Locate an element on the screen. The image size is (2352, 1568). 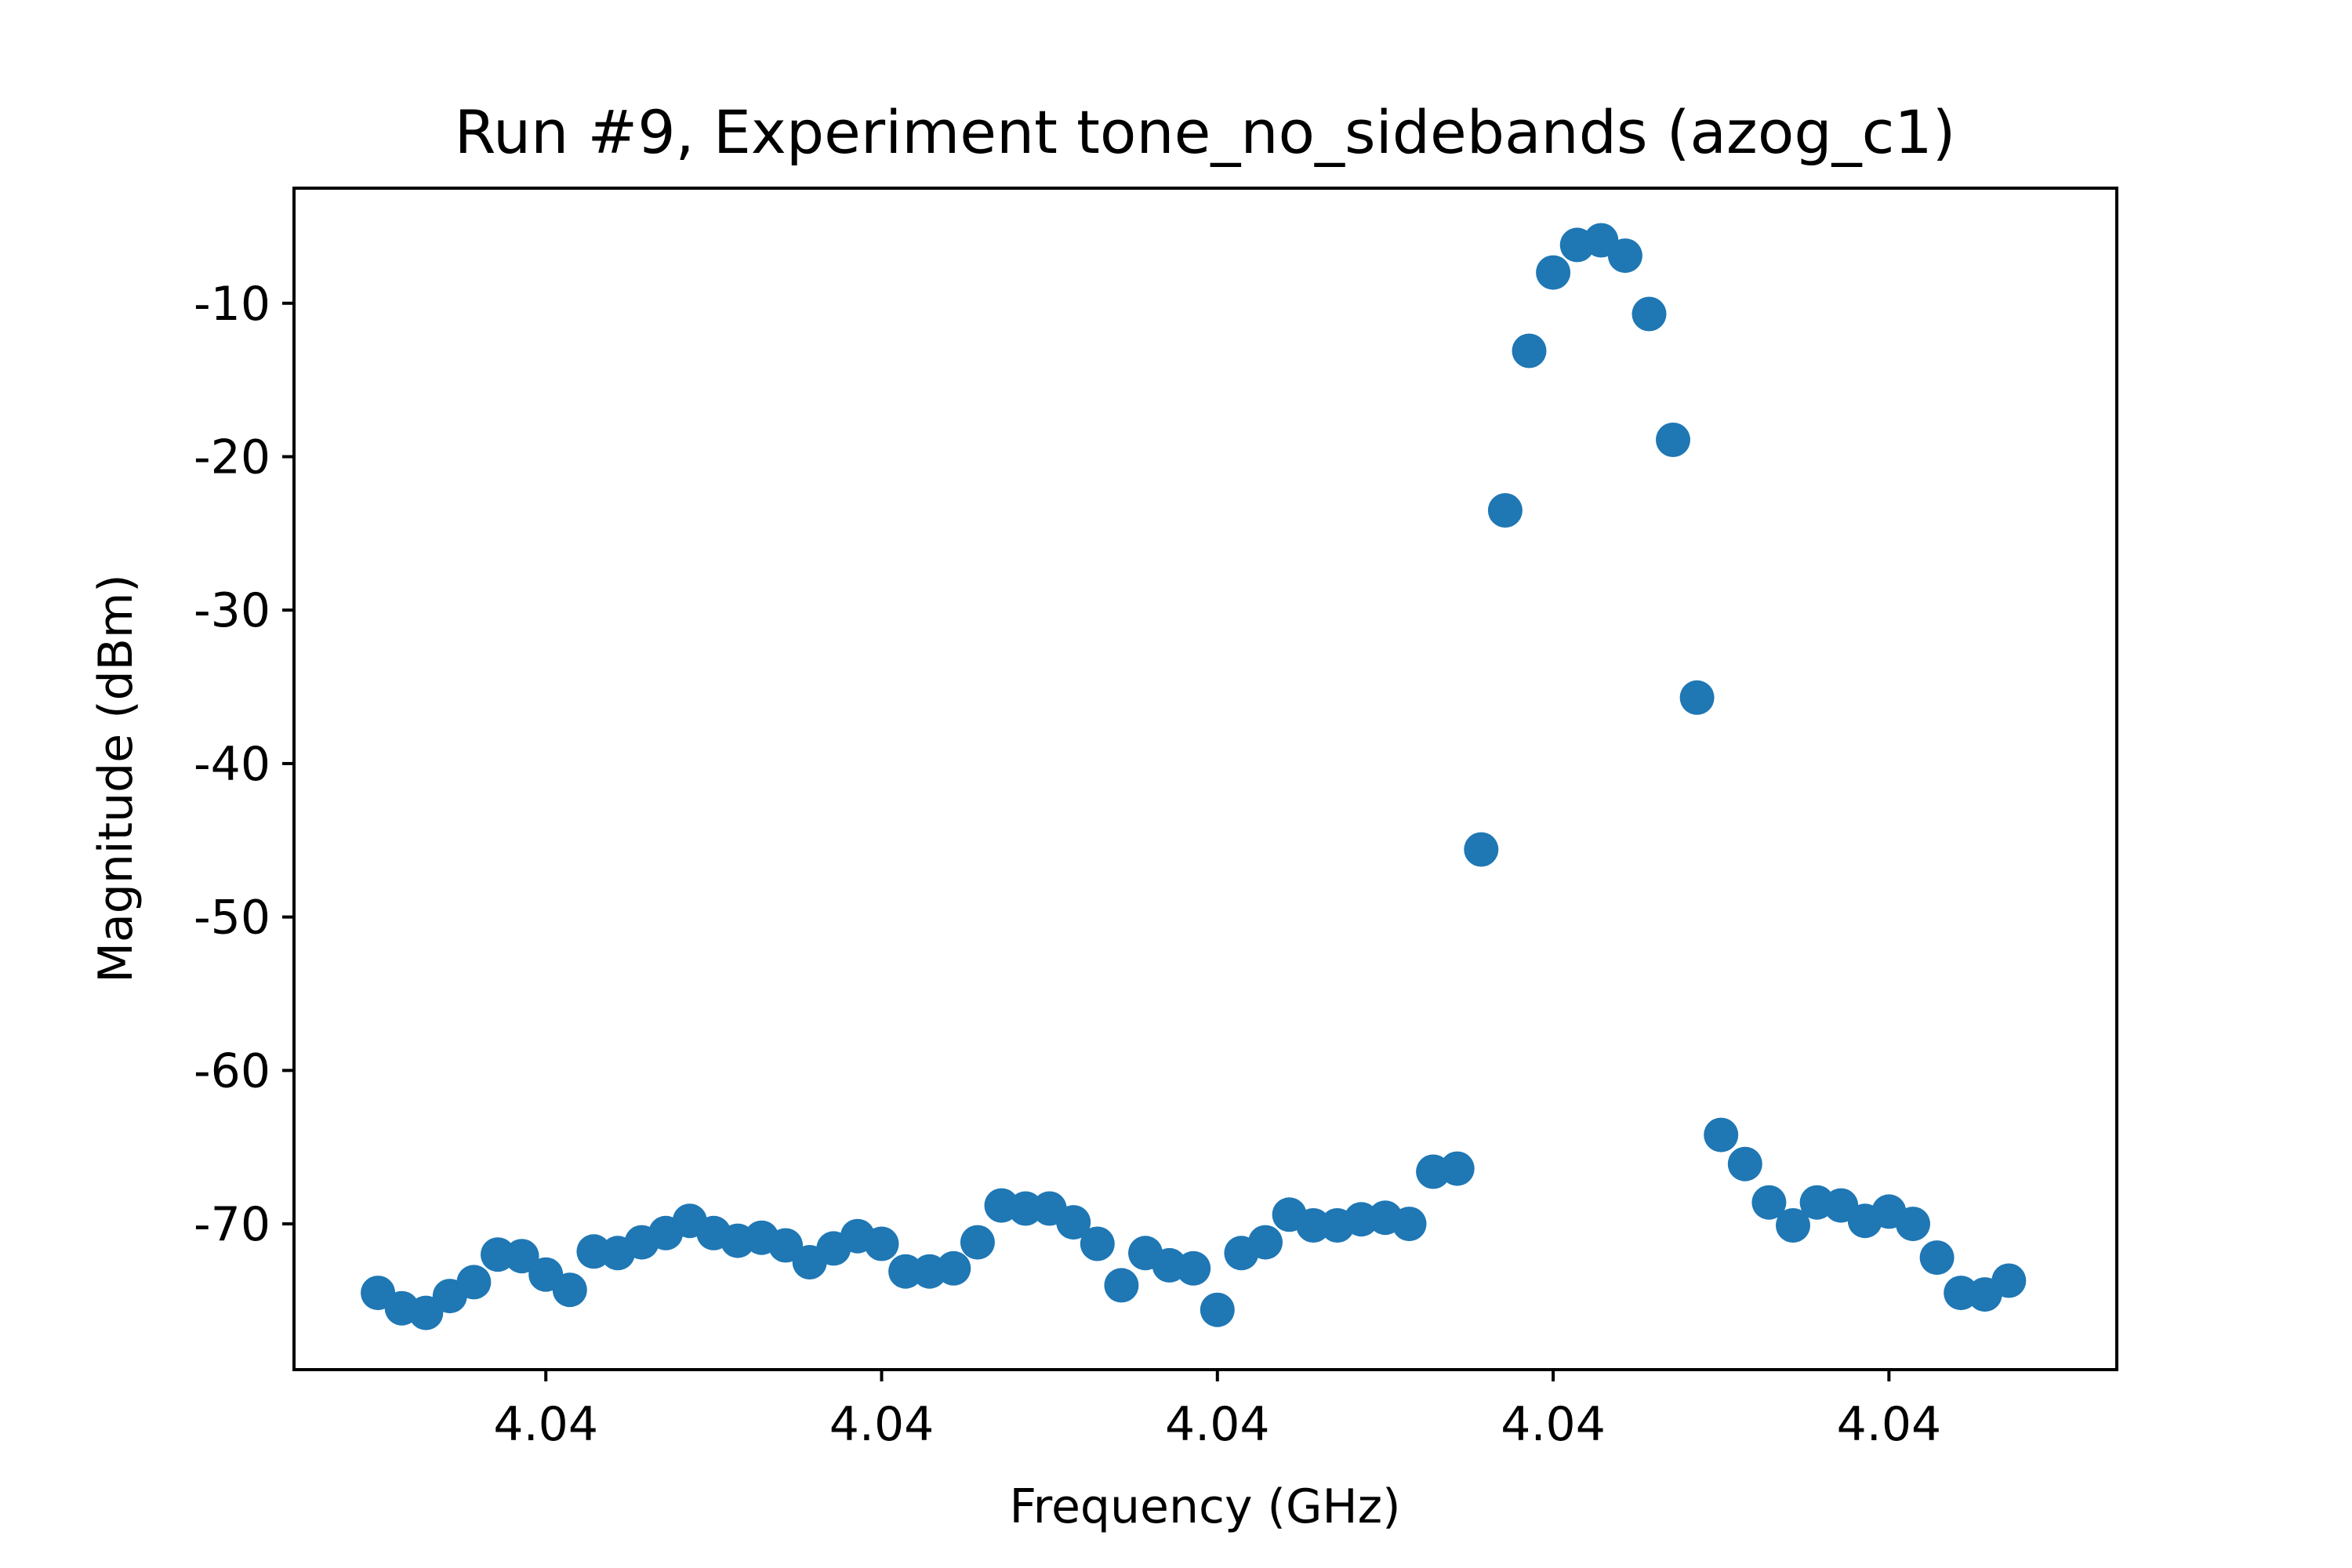
x-axis-label: Frequency (GHz) is located at coordinates (1205, 1506).